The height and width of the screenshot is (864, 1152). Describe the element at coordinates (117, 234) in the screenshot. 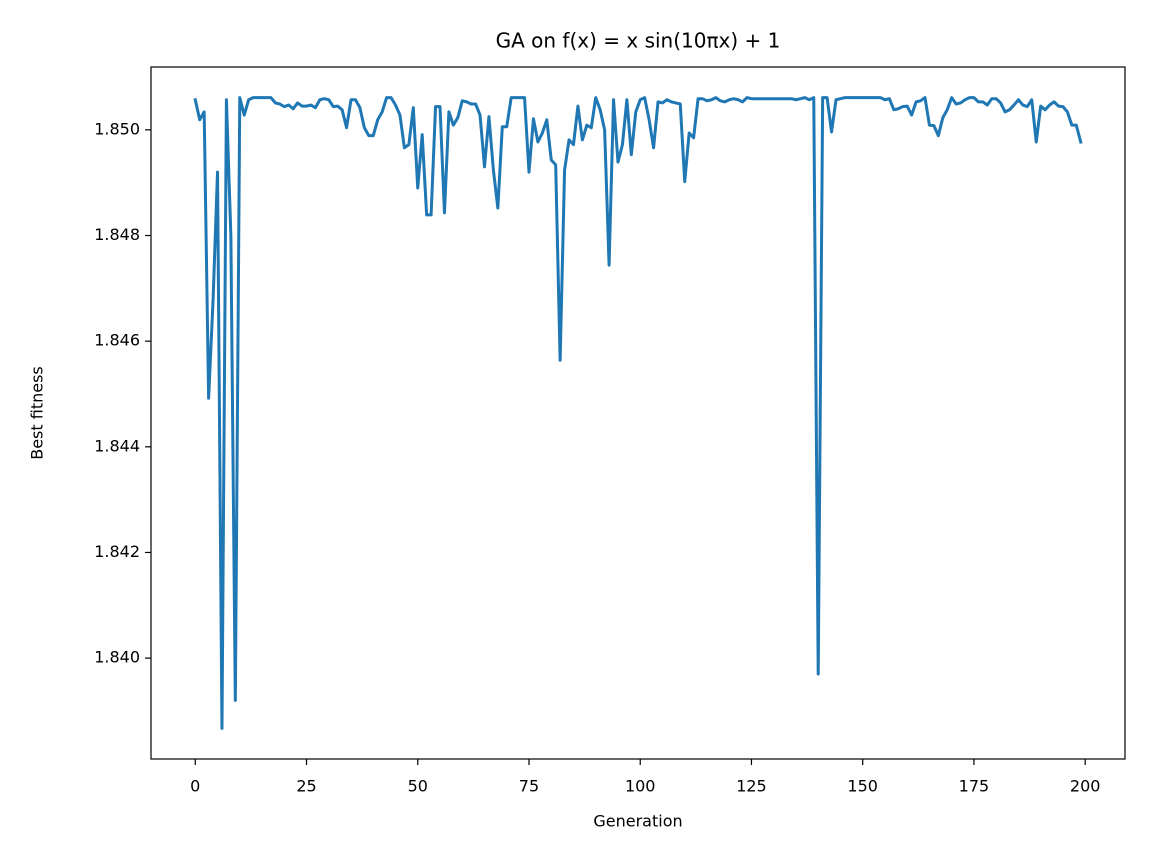

I see `y-tick-label: 1.848` at that location.